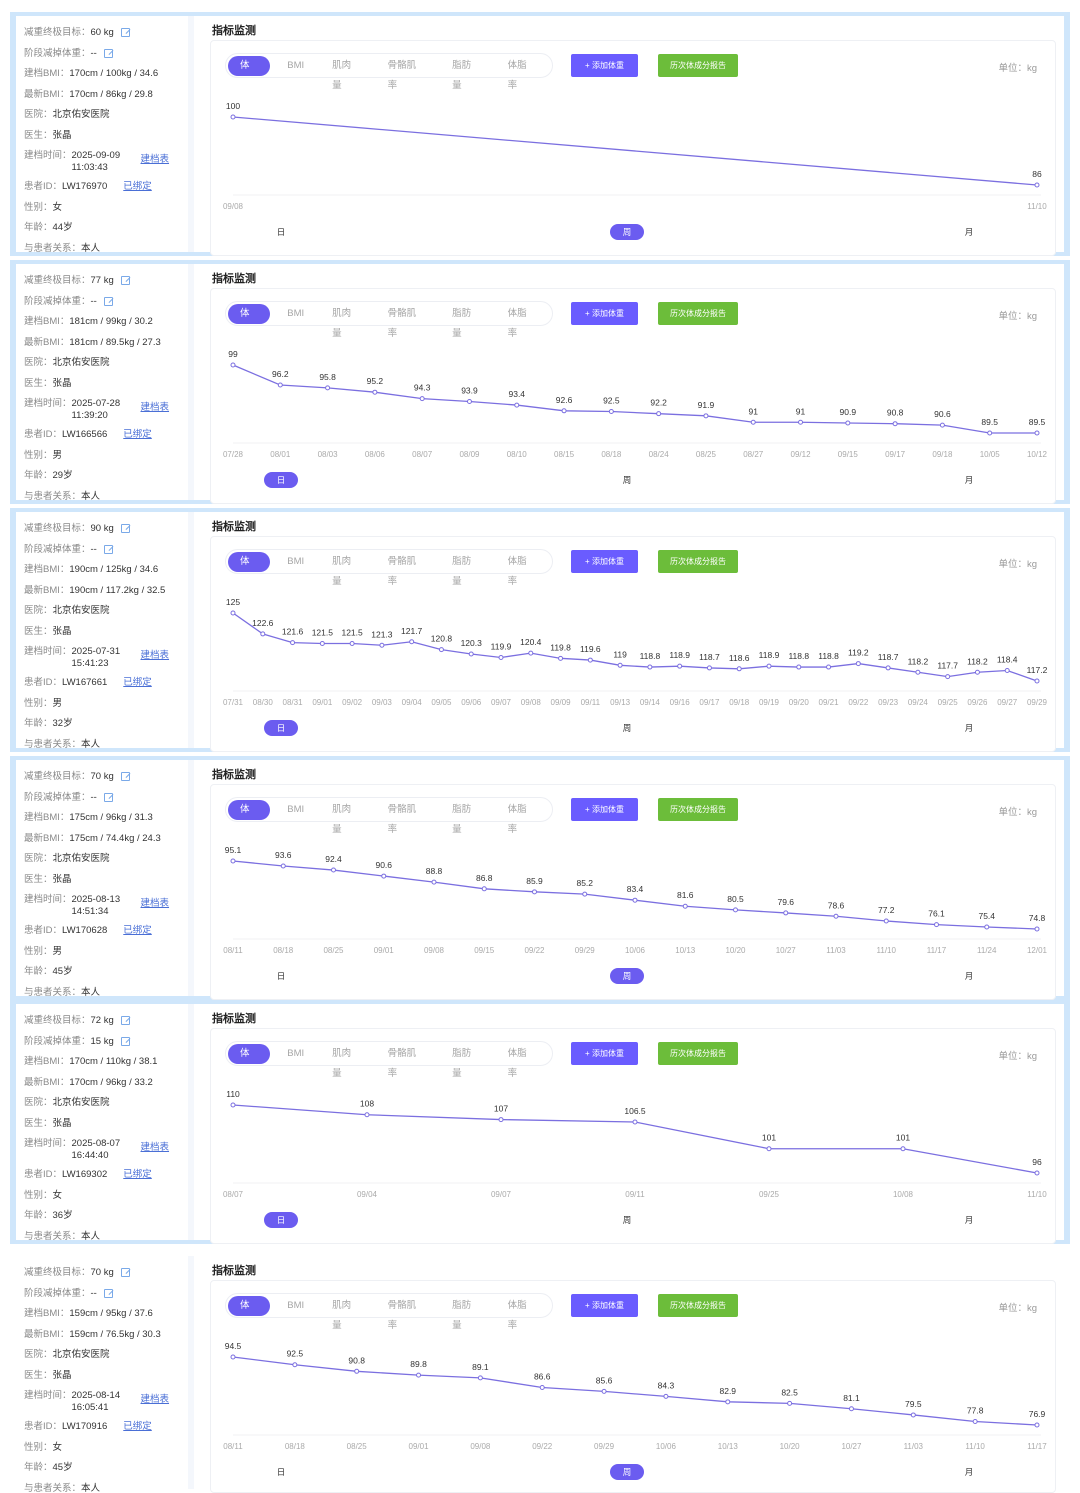  I want to click on info-row-relation: 与患者关系： 本人, so click(106, 744).